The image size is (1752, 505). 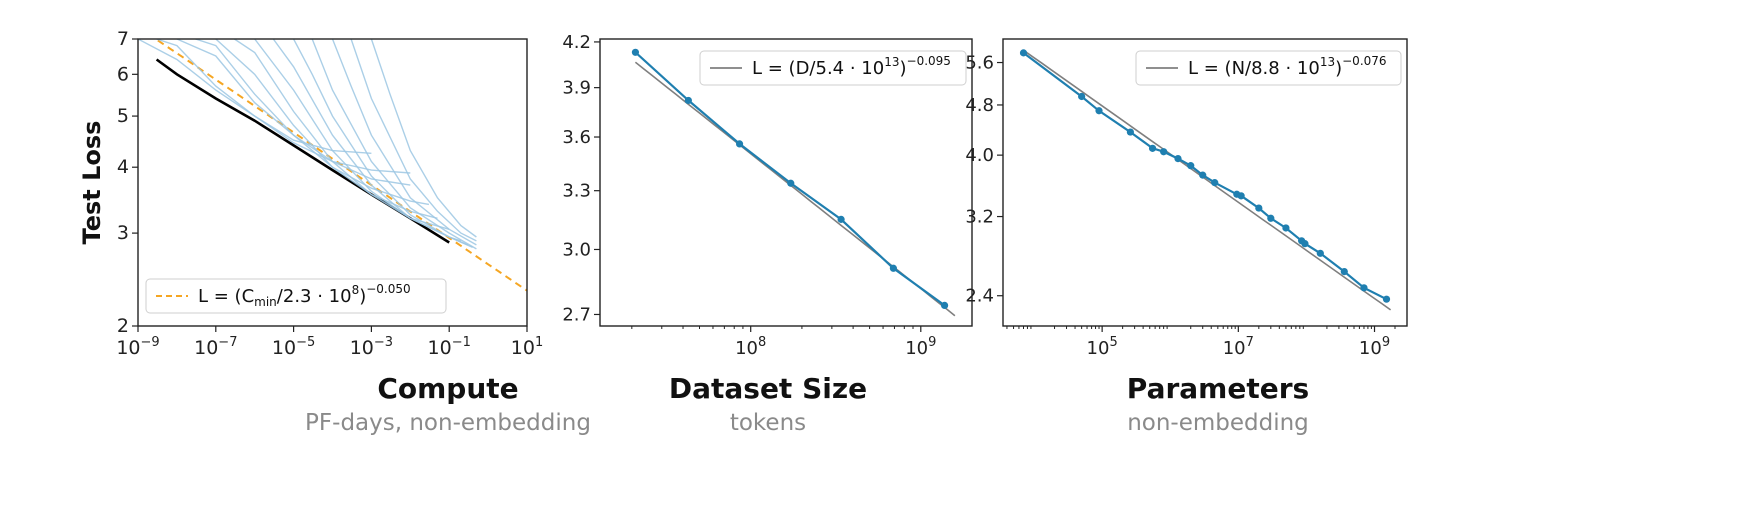 I want to click on y-tick-label: 5, so click(x=123, y=116).